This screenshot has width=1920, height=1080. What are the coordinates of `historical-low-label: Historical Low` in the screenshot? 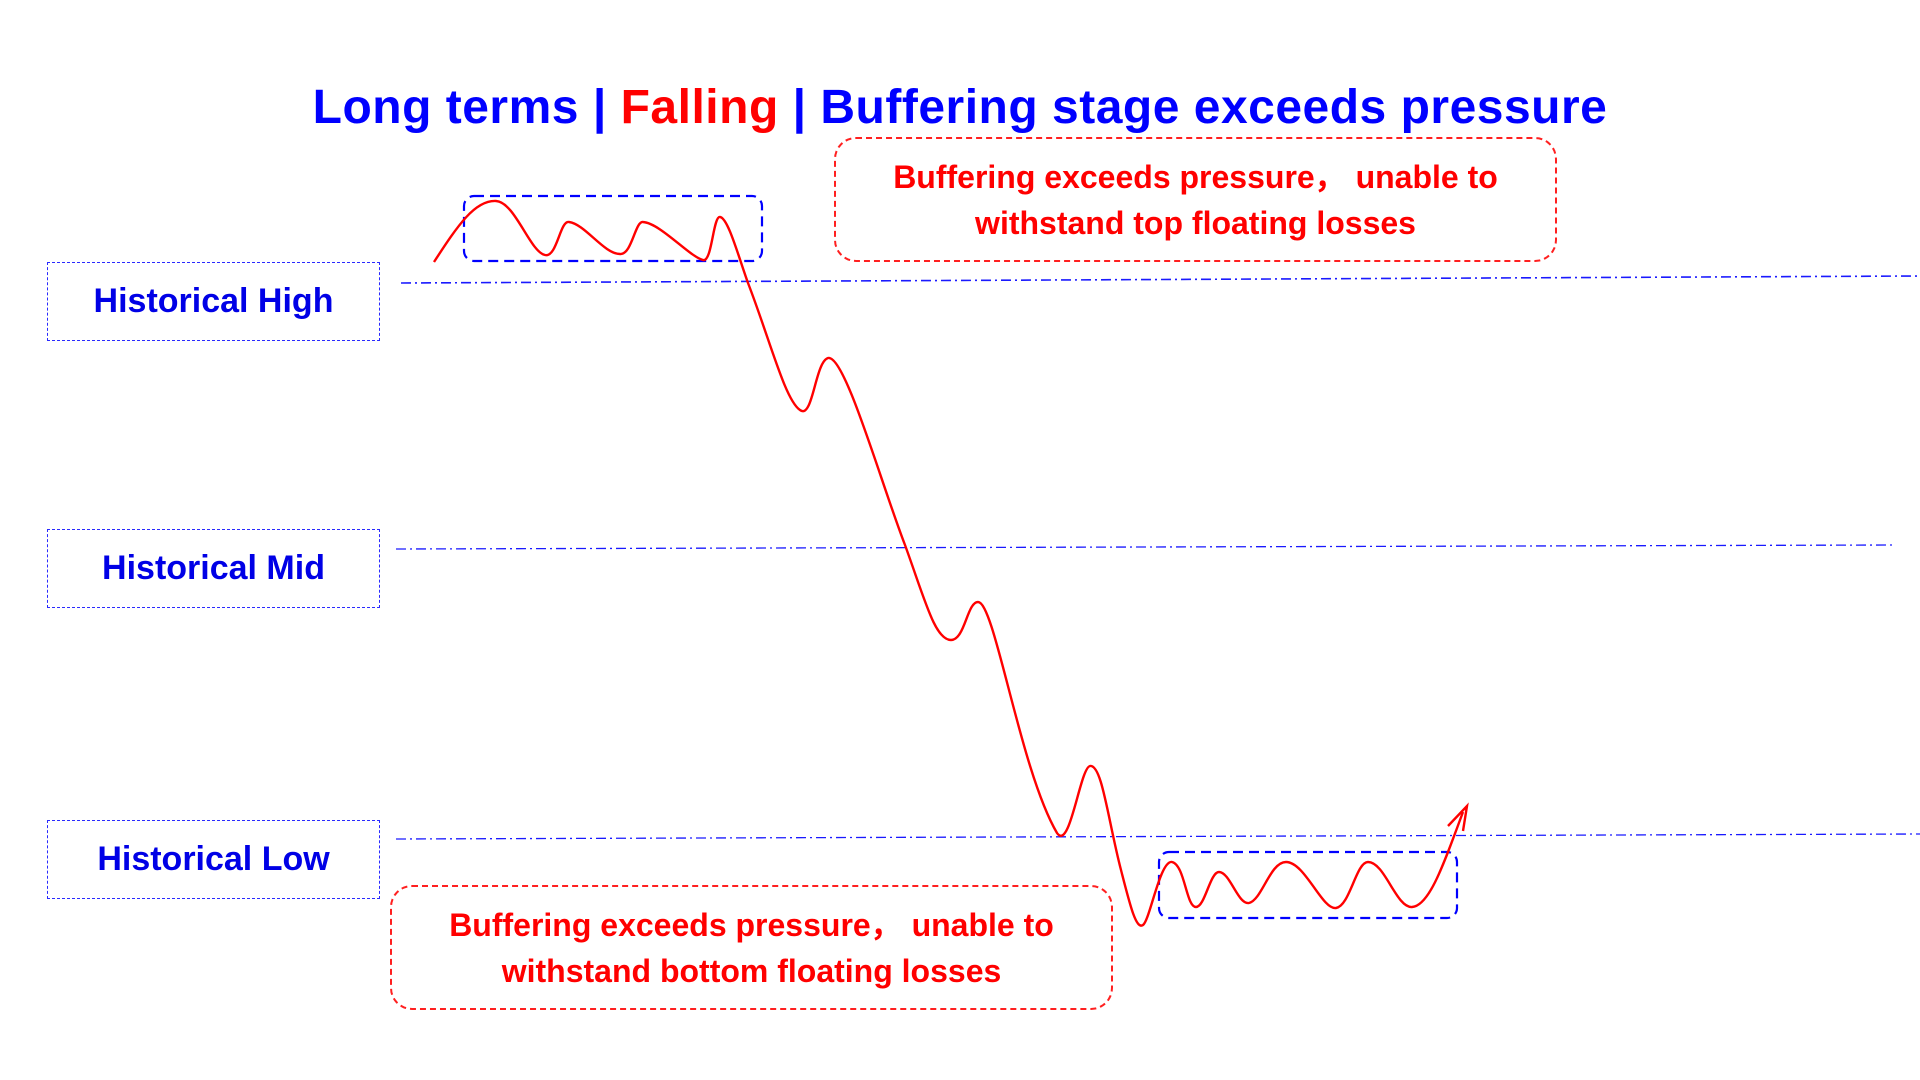 It's located at (213, 859).